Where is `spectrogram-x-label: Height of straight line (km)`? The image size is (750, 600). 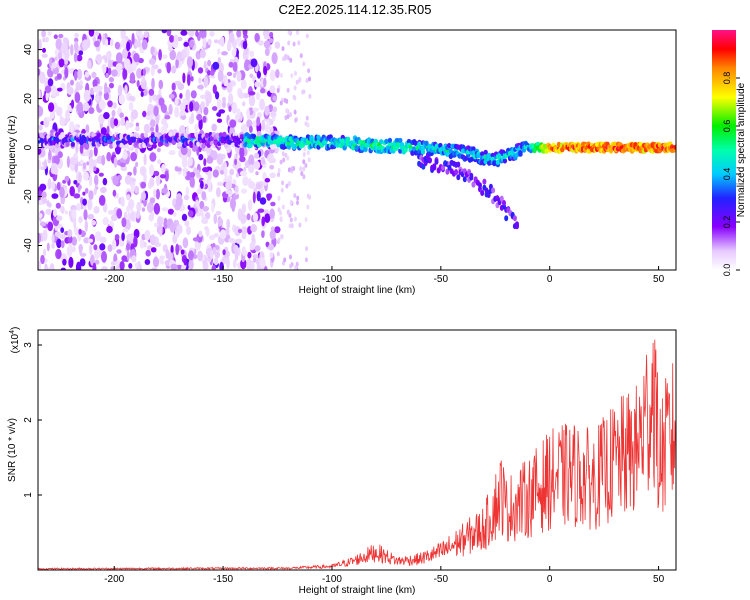
spectrogram-x-label: Height of straight line (km) is located at coordinates (357, 290).